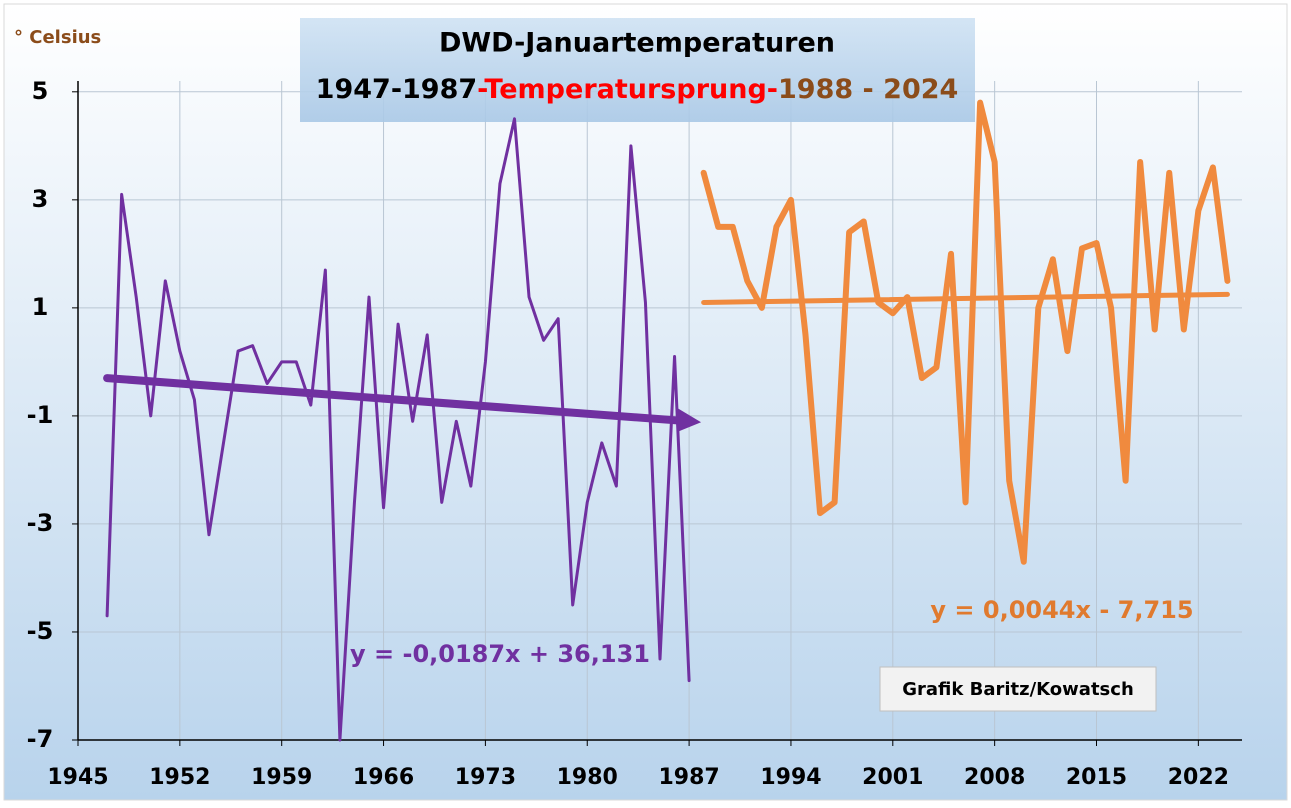 This screenshot has height=808, width=1291. What do you see at coordinates (587, 777) in the screenshot?
I see `x-tick-label: 1980` at bounding box center [587, 777].